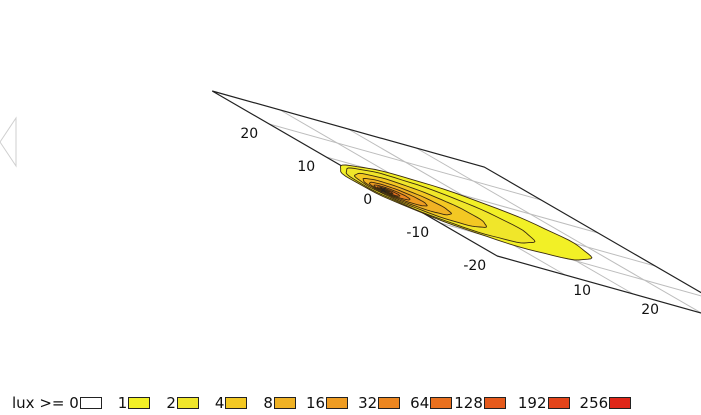 Image resolution: width=701 pixels, height=415 pixels. I want to click on legend-label: 8, so click(268, 403).